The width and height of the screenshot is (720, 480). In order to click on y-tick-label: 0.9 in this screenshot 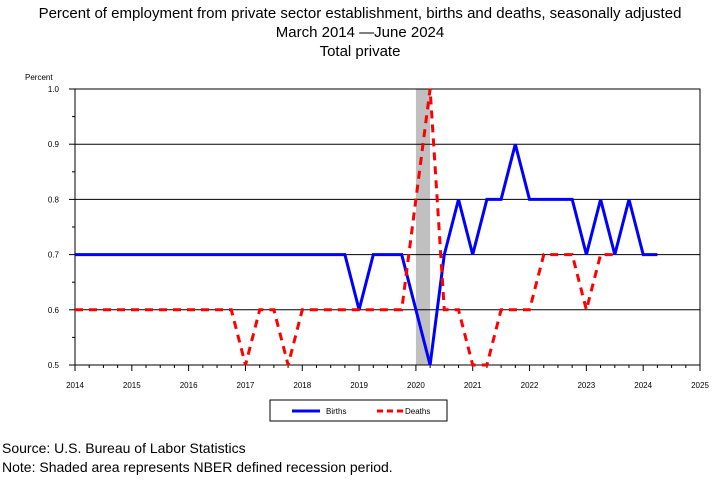, I will do `click(54, 144)`.